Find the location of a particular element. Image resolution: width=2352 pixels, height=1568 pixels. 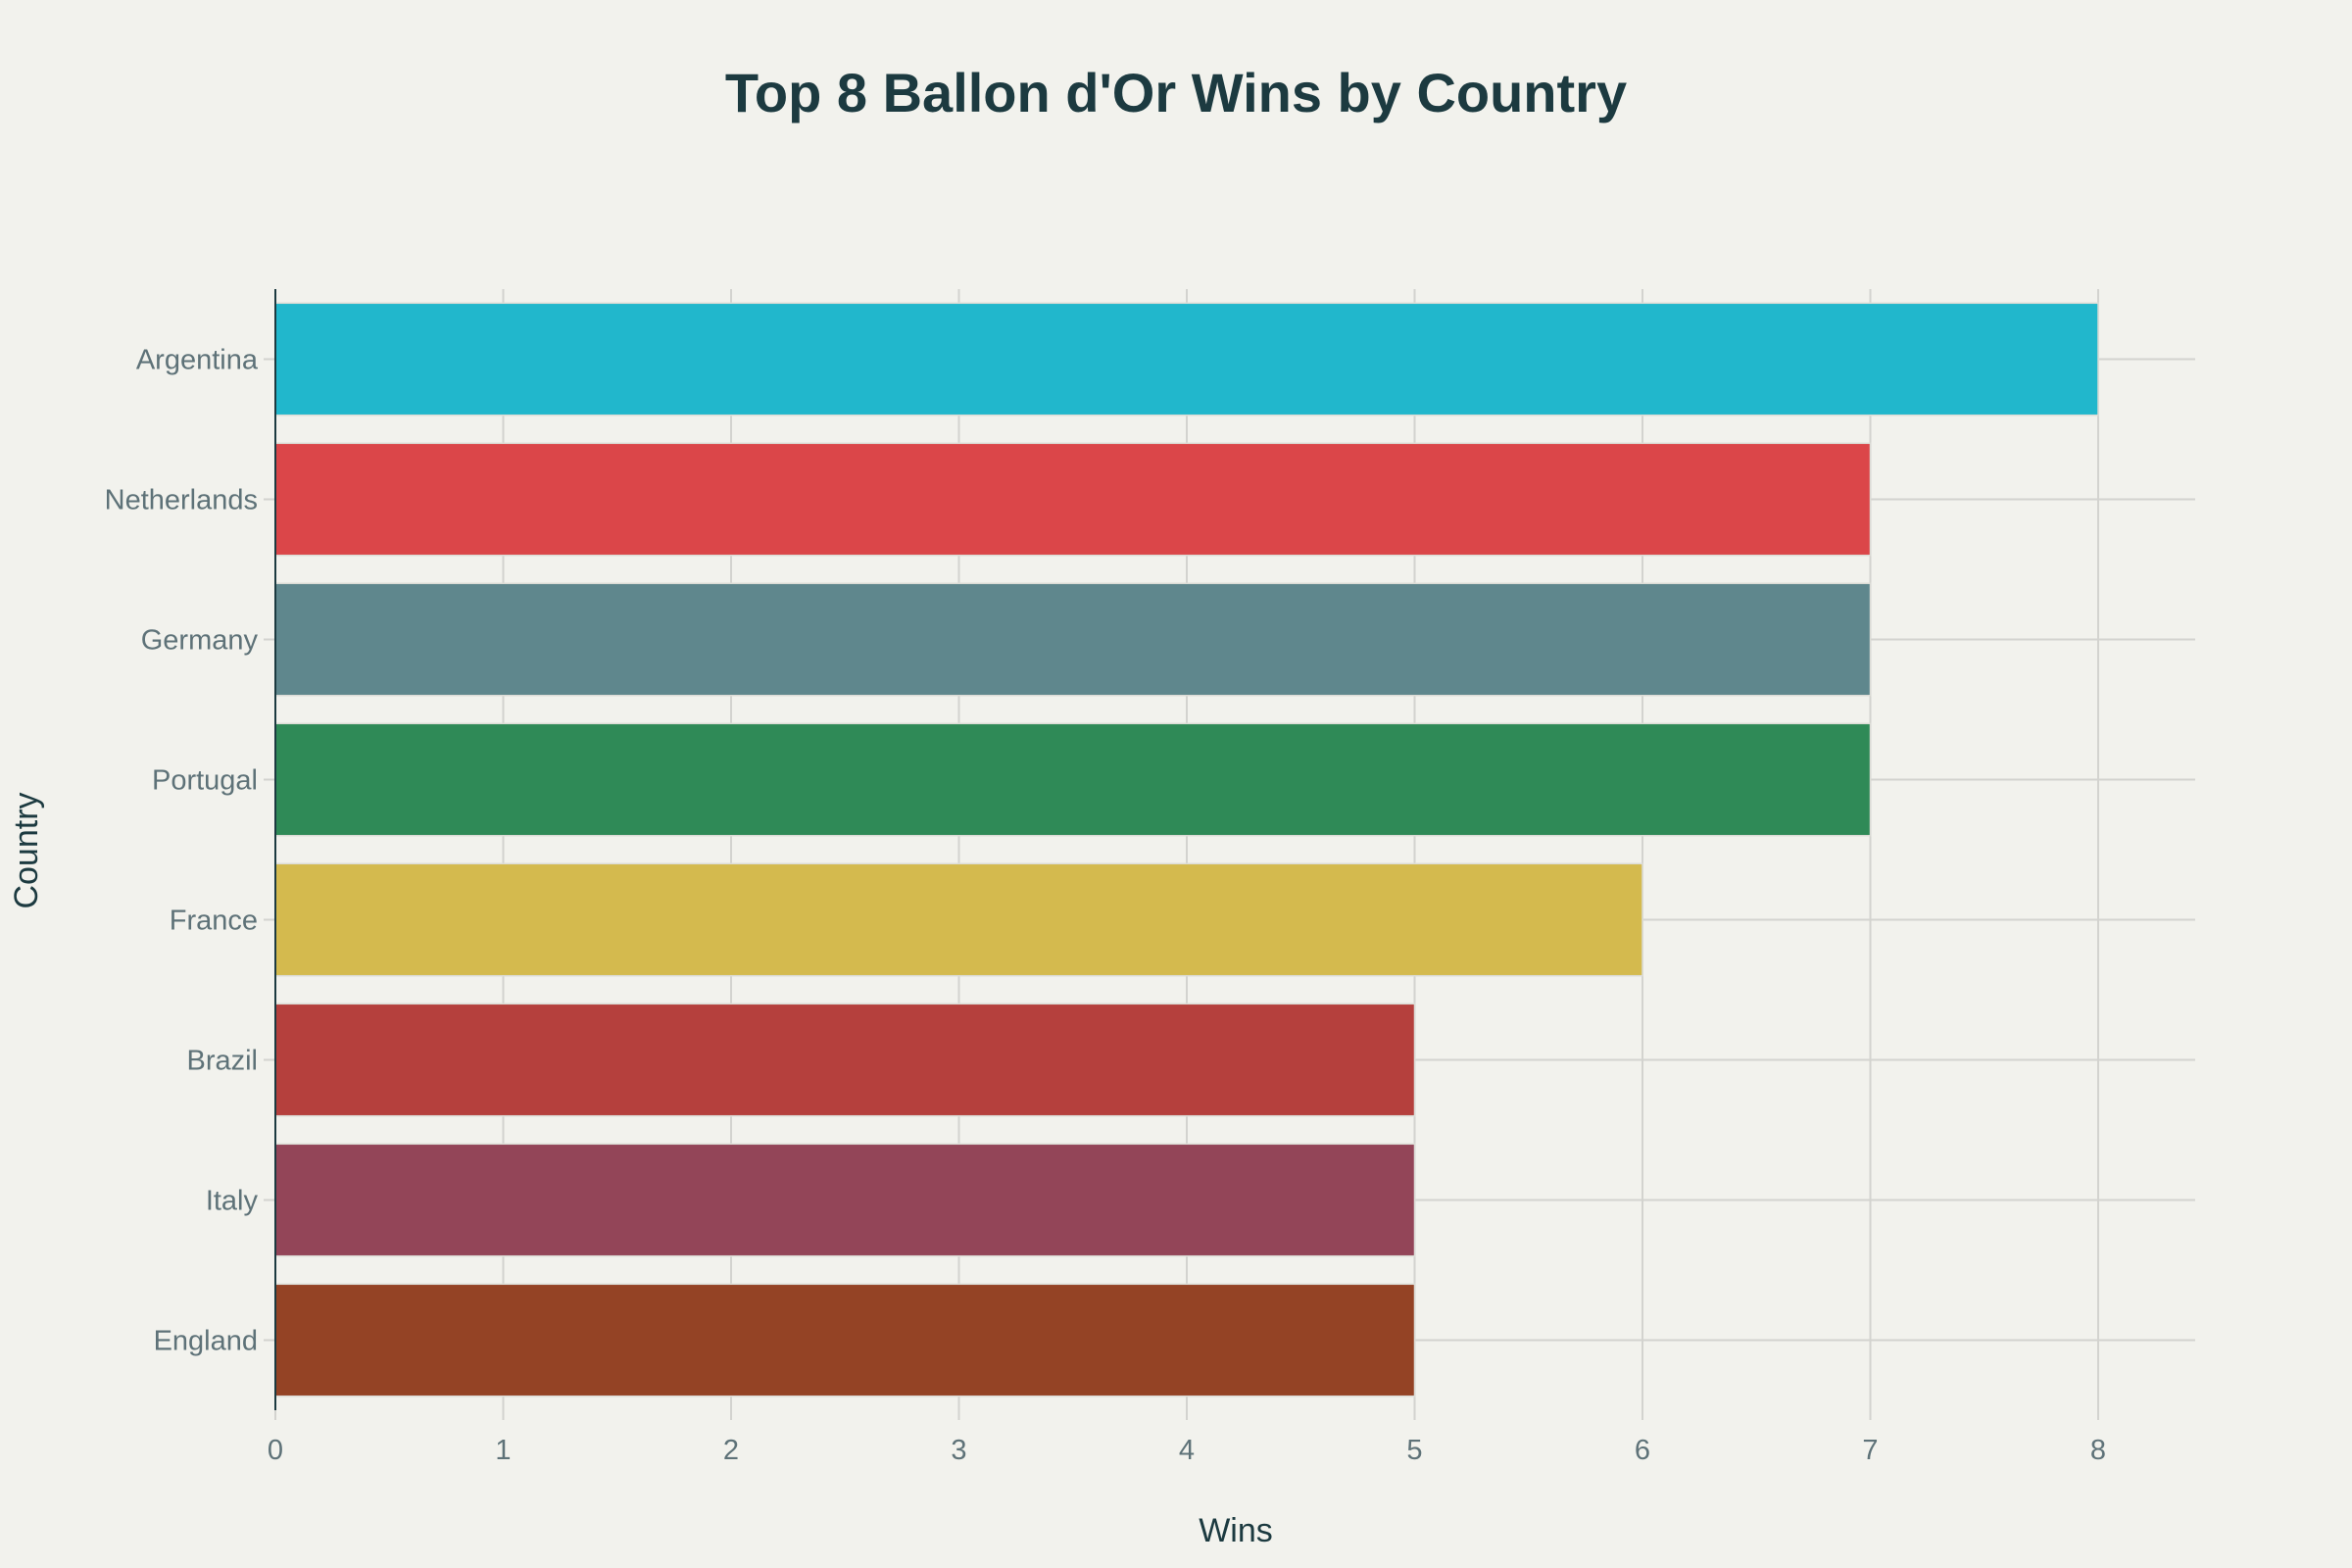

bar-argentina is located at coordinates (1186, 359).